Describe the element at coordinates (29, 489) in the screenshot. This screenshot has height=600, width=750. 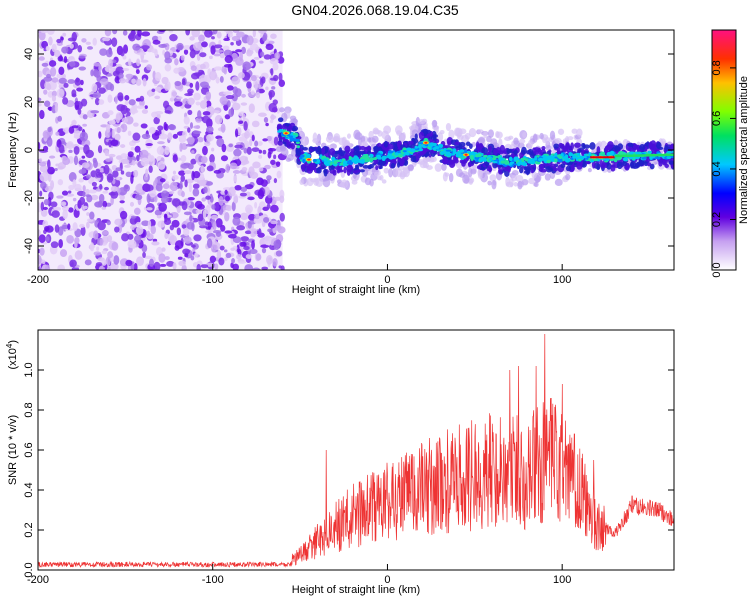
I see `y-tick-label: 0.4` at that location.